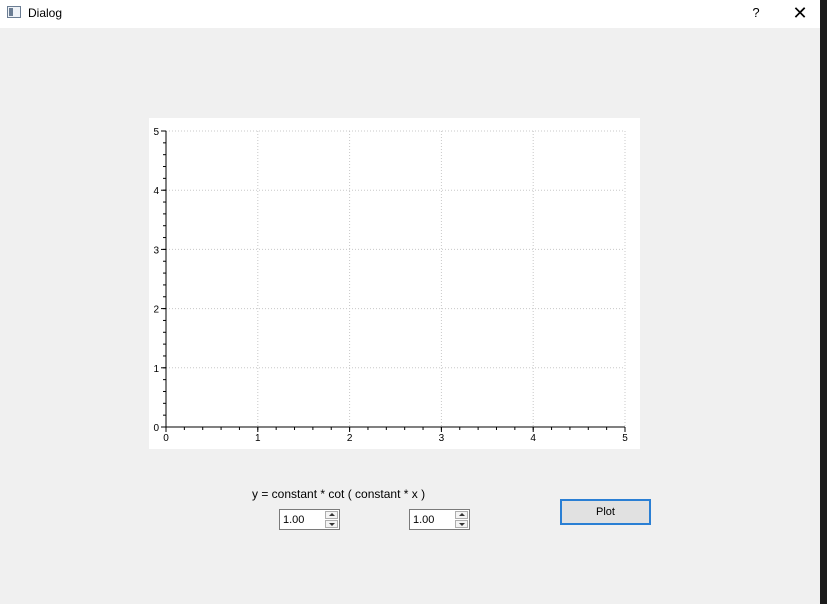 The image size is (827, 604). What do you see at coordinates (461, 524) in the screenshot?
I see `constant-2-down-arrow-icon` at bounding box center [461, 524].